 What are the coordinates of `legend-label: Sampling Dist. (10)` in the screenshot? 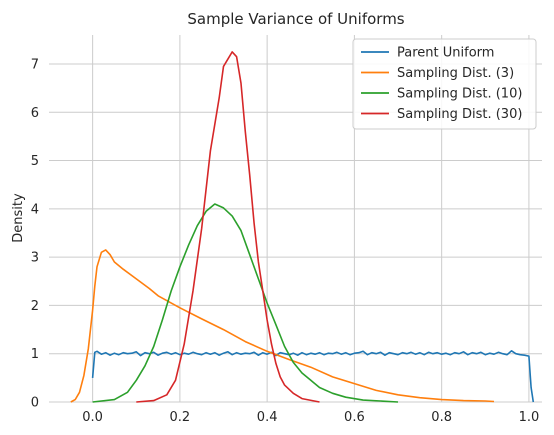 It's located at (459, 94).